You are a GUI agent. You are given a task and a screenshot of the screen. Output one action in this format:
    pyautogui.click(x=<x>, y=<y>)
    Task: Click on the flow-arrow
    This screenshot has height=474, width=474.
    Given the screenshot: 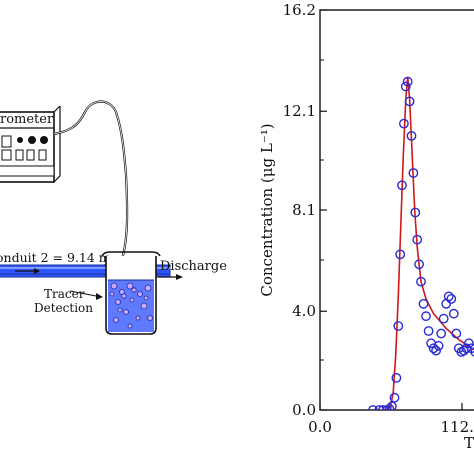 What is the action you would take?
    pyautogui.click(x=27, y=271)
    